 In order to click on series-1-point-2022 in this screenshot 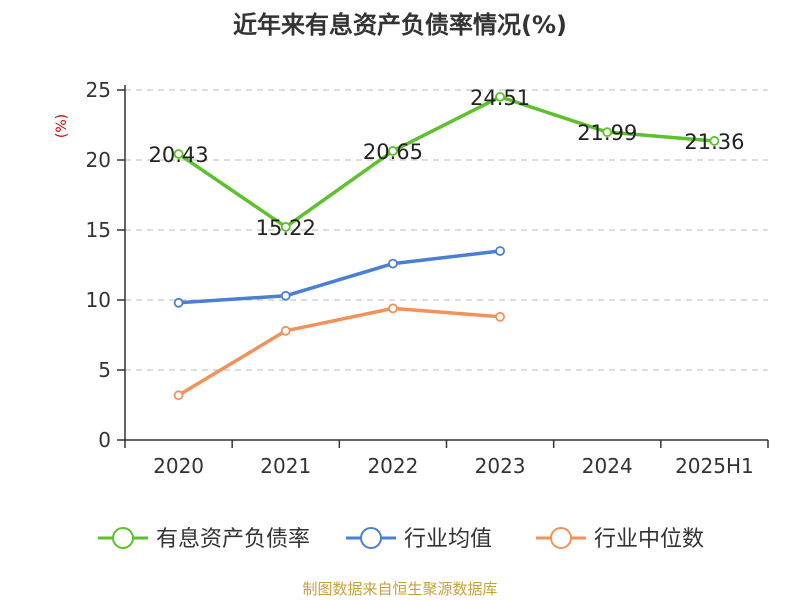, I will do `click(393, 263)`.